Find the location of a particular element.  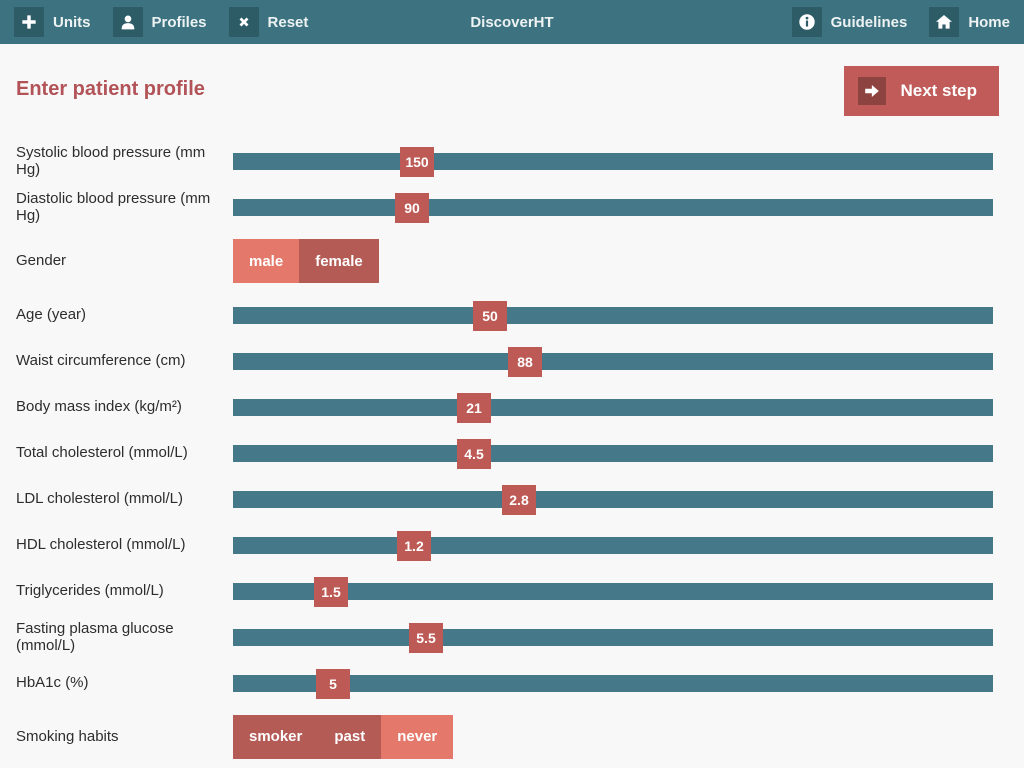

row-label-systolic-blood-pressure-mm-hg: Systolic blood pressure (mm Hg) is located at coordinates (111, 160).